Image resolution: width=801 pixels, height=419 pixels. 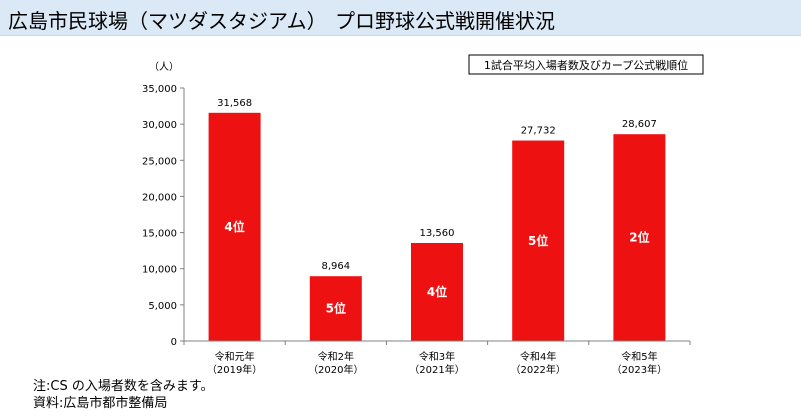 What do you see at coordinates (639, 356) in the screenshot?
I see `x-tick-label: 令和5年` at bounding box center [639, 356].